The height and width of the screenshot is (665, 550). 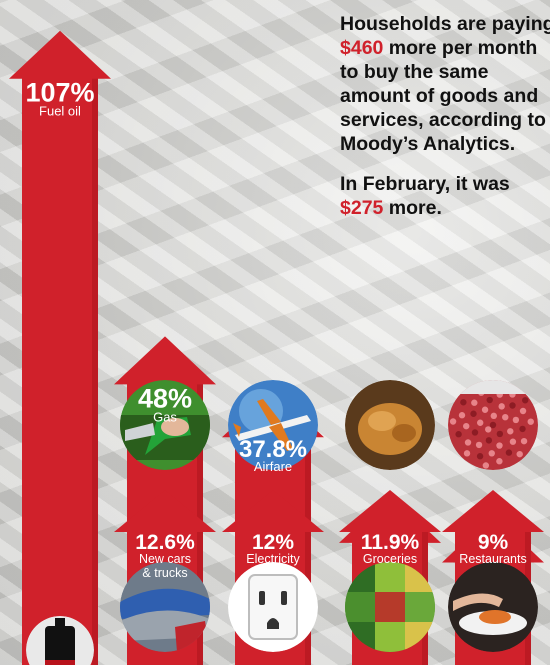 I want to click on gas-pump-icon, so click(x=165, y=425).